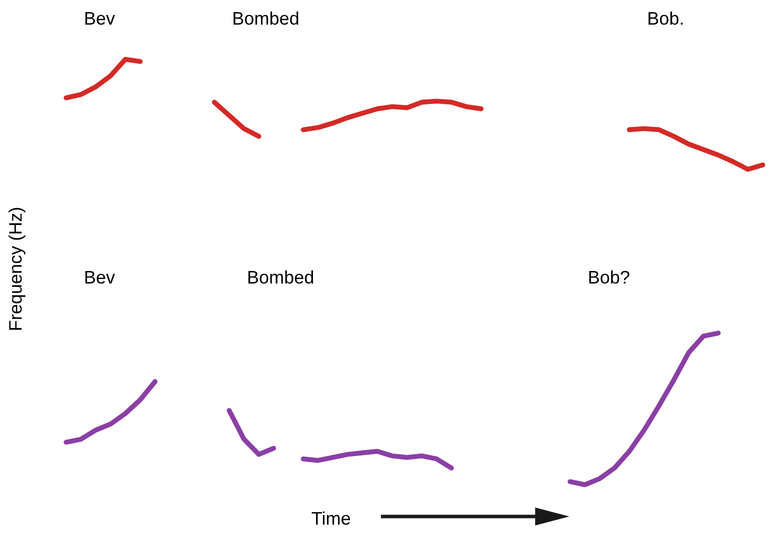 This screenshot has height=538, width=771. Describe the element at coordinates (331, 518) in the screenshot. I see `x-axis-title: Time` at that location.